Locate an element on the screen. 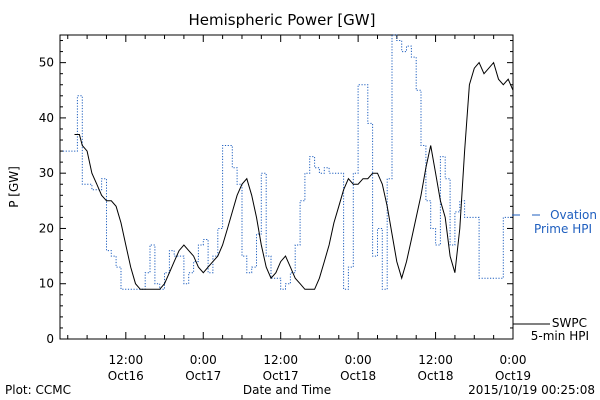  legend-swpc-line-2: 5-min HPI is located at coordinates (560, 336).